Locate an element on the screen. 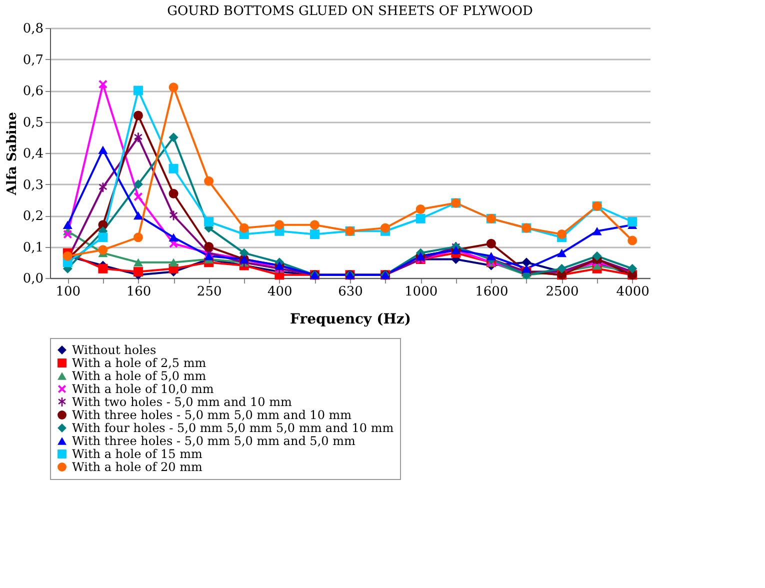 The image size is (765, 588). legend-label: With a hole of 2,5 mm is located at coordinates (139, 363).